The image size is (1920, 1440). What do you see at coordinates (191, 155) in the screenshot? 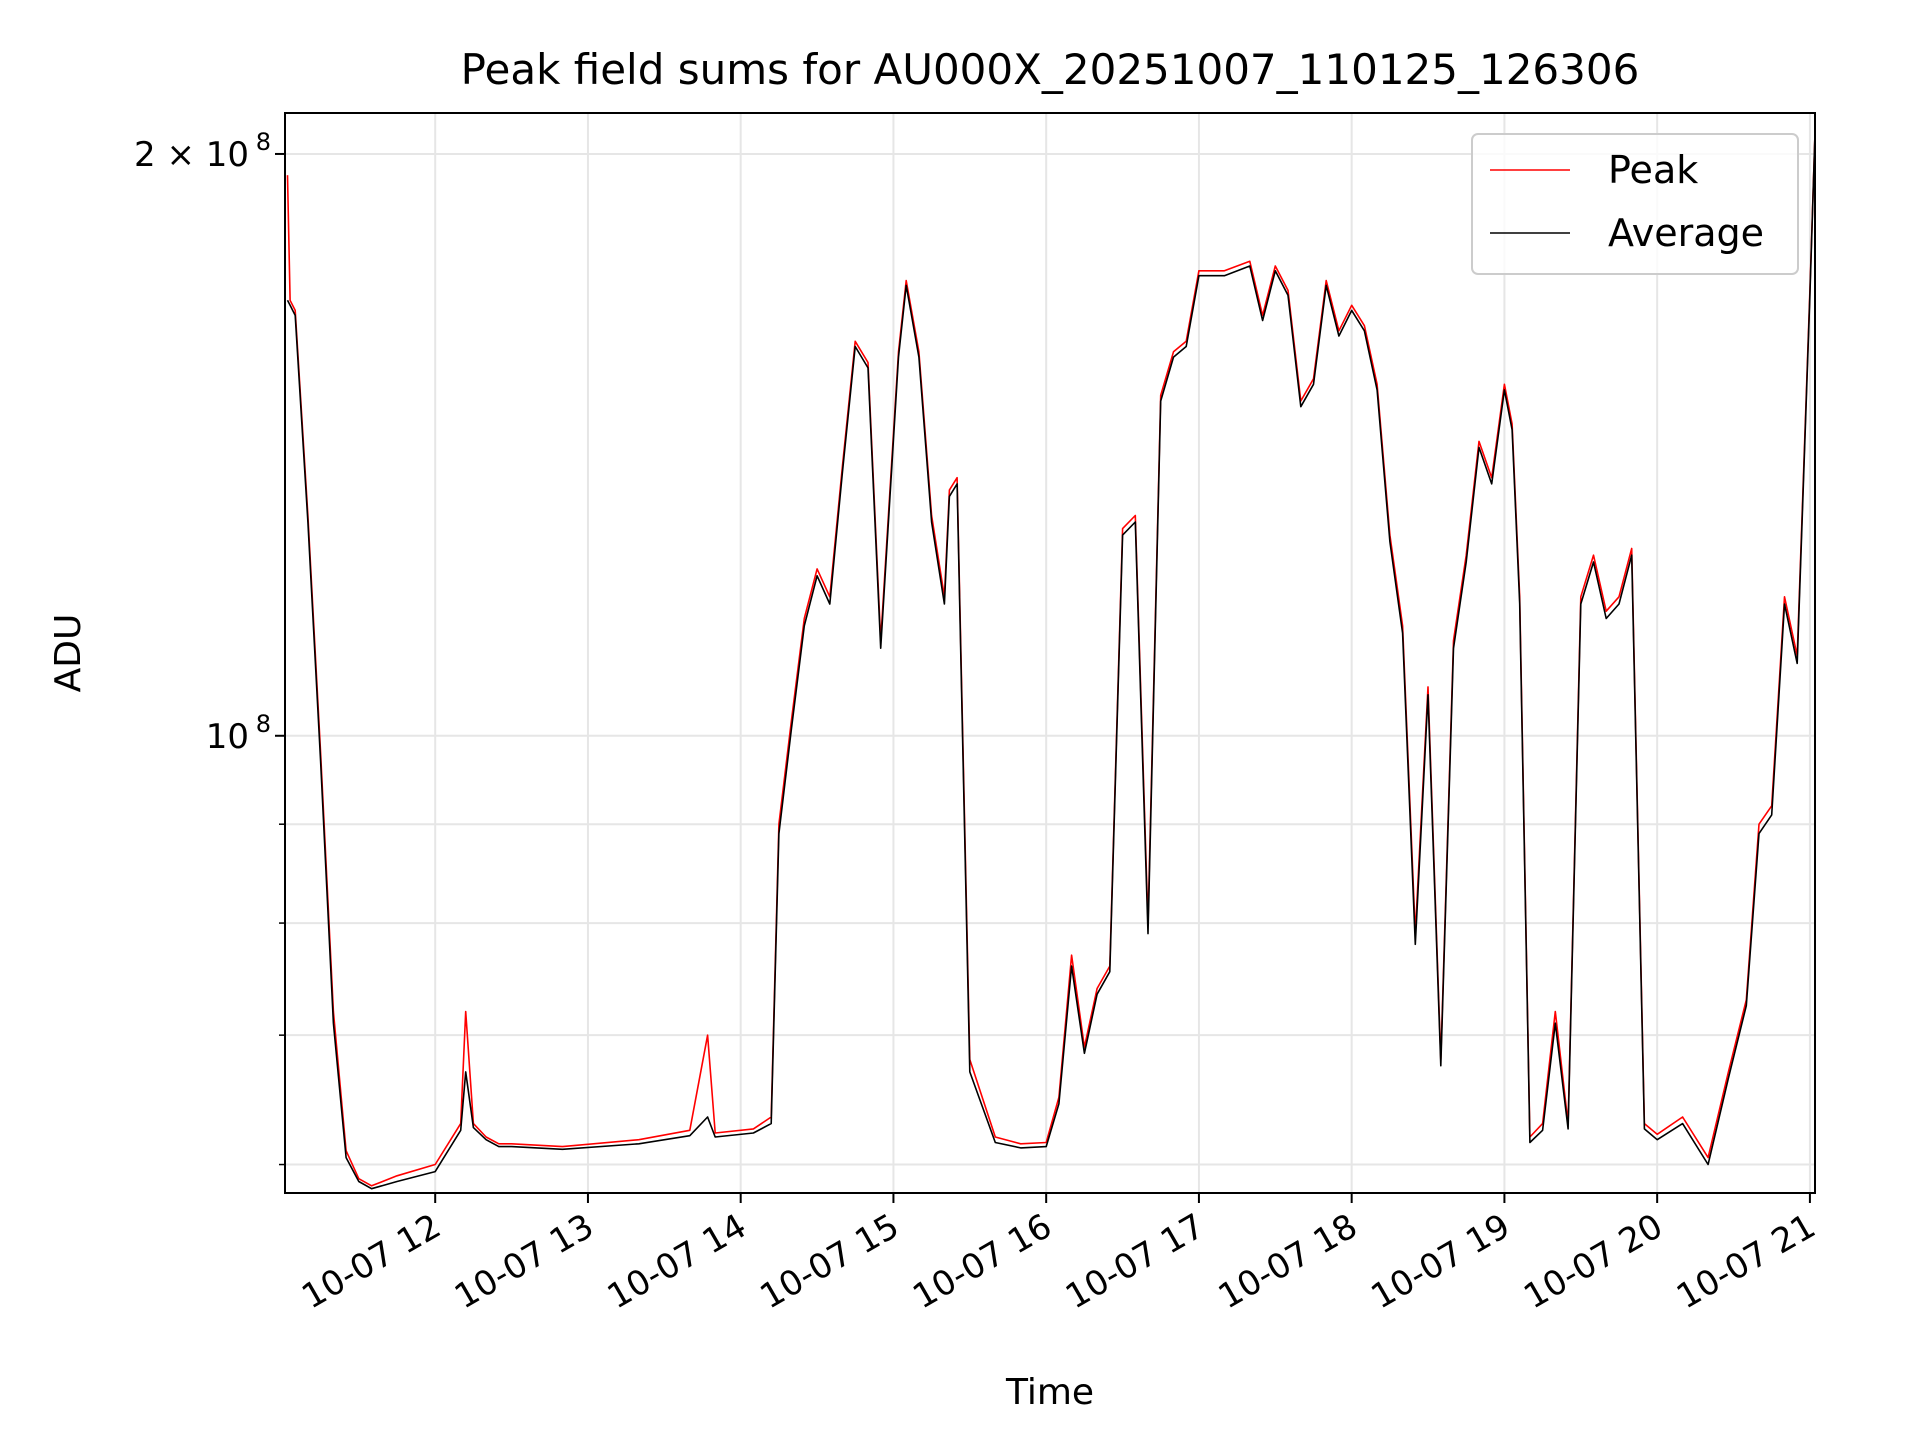
I see `y-tick-label: 2 × 10` at bounding box center [191, 155].